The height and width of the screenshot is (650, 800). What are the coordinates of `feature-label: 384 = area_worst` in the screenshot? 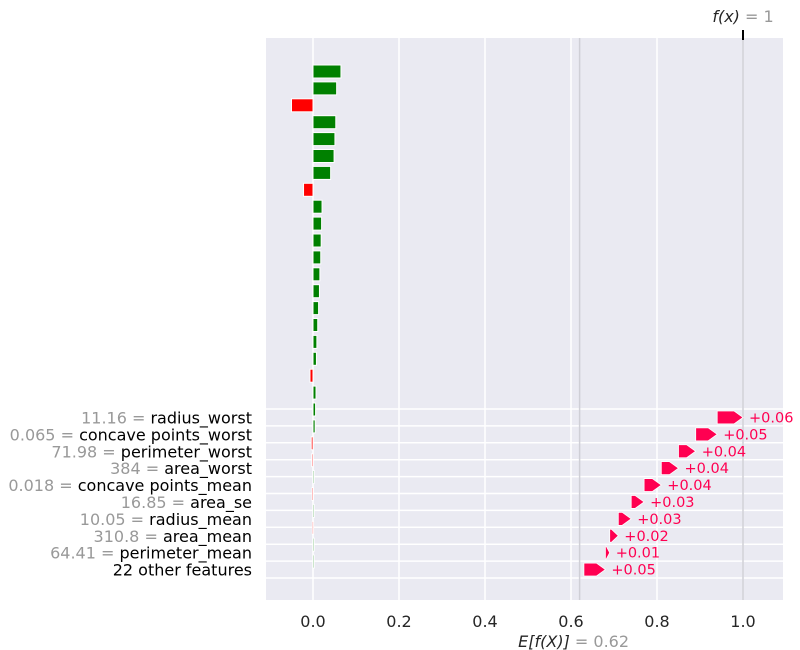 It's located at (181, 469).